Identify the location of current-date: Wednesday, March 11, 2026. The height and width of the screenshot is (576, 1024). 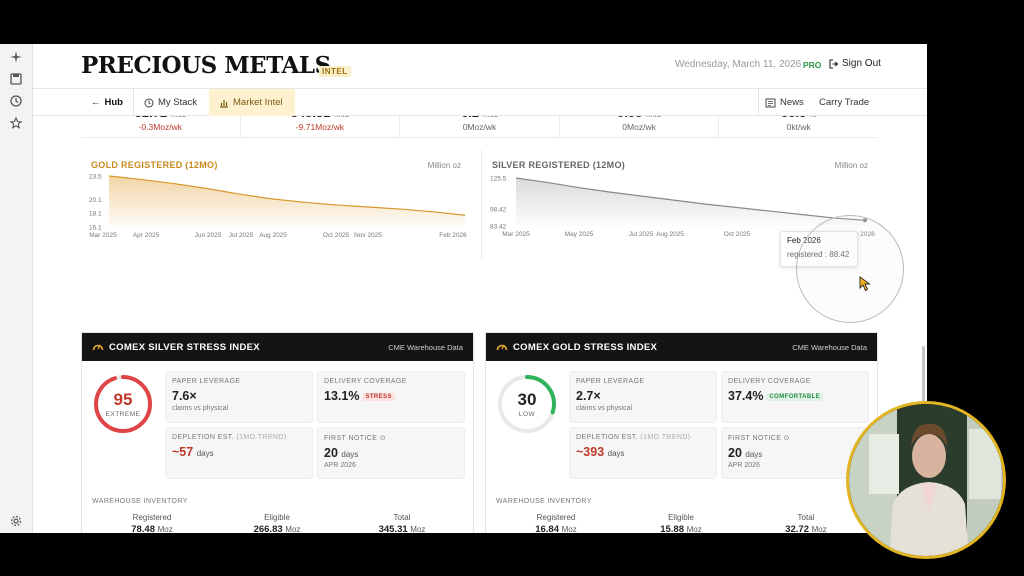
(738, 64).